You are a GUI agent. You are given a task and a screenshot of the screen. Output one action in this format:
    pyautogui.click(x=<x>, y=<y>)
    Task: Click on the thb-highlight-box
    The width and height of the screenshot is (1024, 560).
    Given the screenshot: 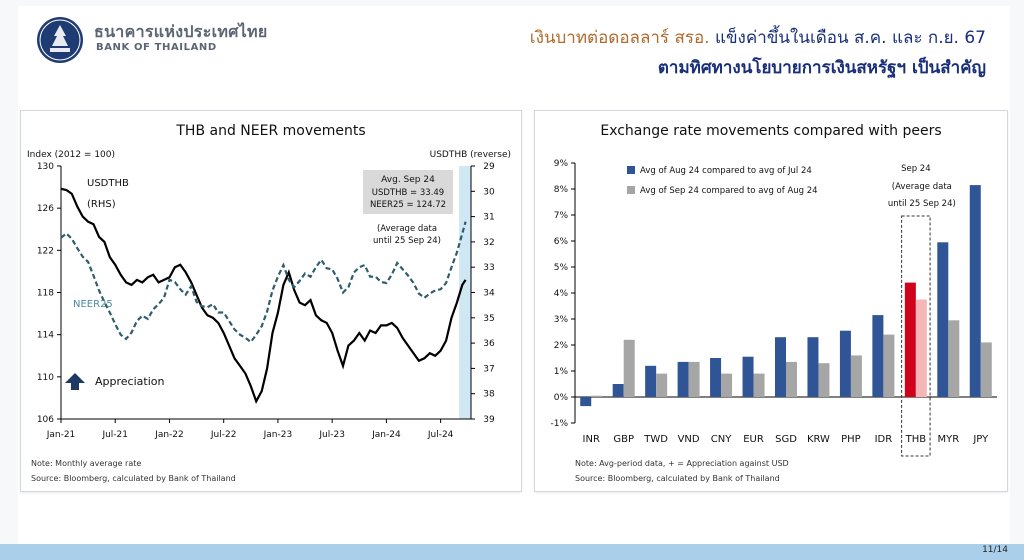 What is the action you would take?
    pyautogui.click(x=916, y=336)
    